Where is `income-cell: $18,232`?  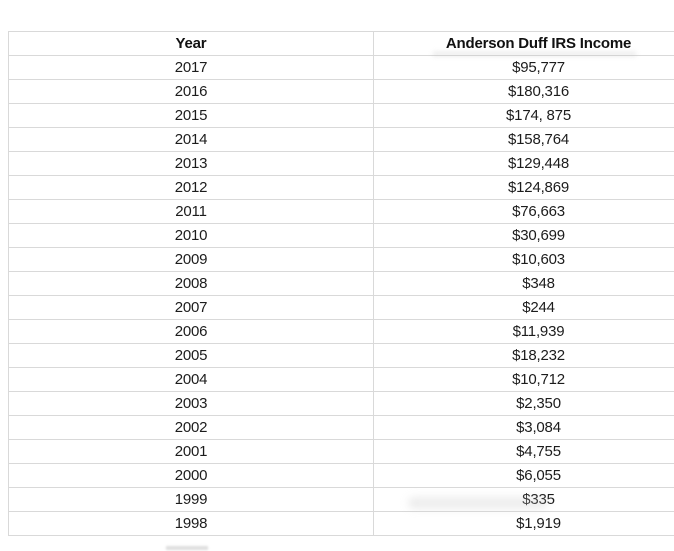 income-cell: $18,232 is located at coordinates (523, 355).